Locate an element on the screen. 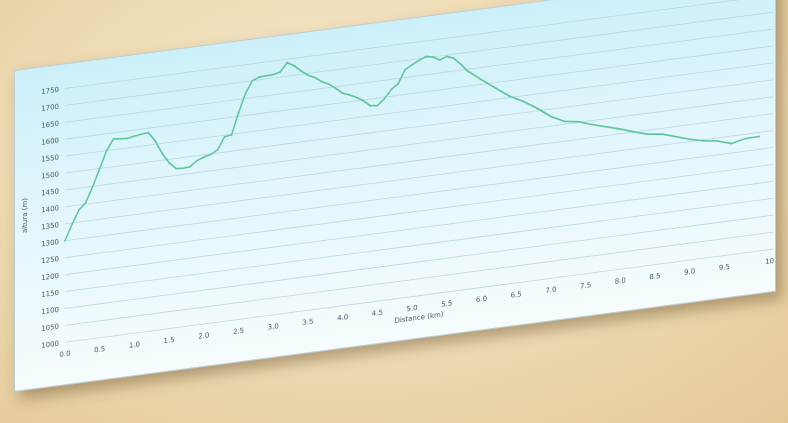 The height and width of the screenshot is (423, 788). x-tick-label: 3.5 is located at coordinates (307, 322).